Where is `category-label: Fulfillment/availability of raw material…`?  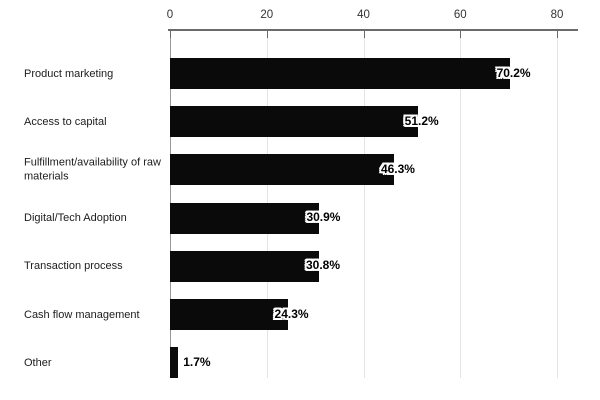
category-label: Fulfillment/availability of raw material… is located at coordinates (92, 169).